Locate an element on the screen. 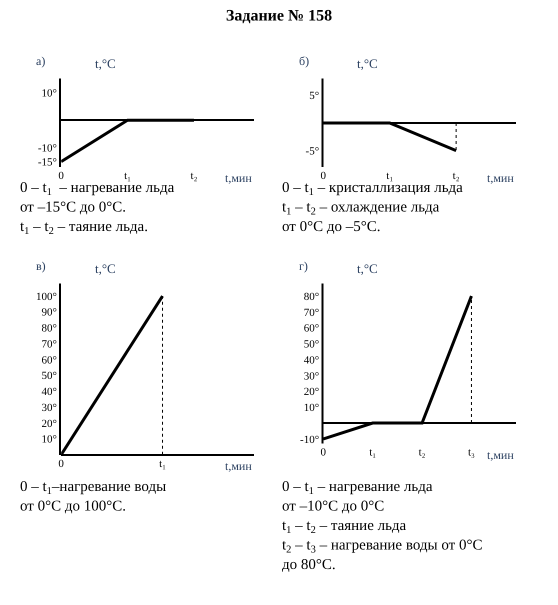 This screenshot has width=558, height=605. chart-title: Задание № 158 is located at coordinates (279, 15).